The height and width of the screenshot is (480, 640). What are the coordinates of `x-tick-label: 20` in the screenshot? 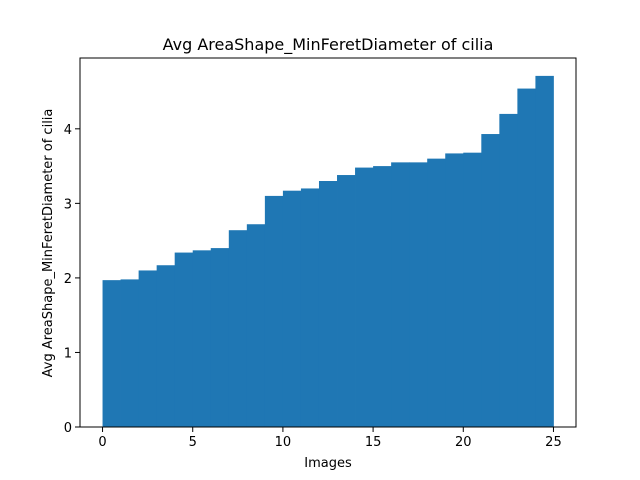 It's located at (463, 442).